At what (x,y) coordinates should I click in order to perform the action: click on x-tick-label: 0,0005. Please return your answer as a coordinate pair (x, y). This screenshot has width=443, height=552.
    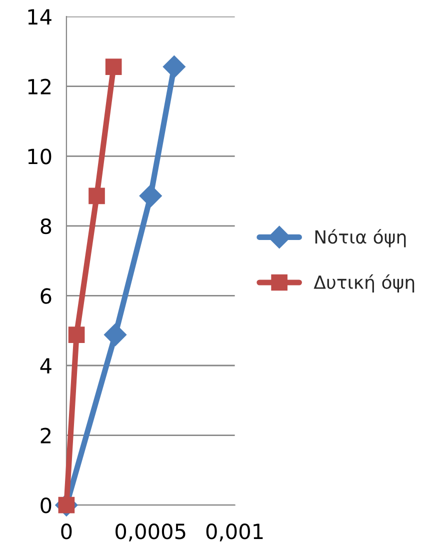
    Looking at the image, I should click on (151, 533).